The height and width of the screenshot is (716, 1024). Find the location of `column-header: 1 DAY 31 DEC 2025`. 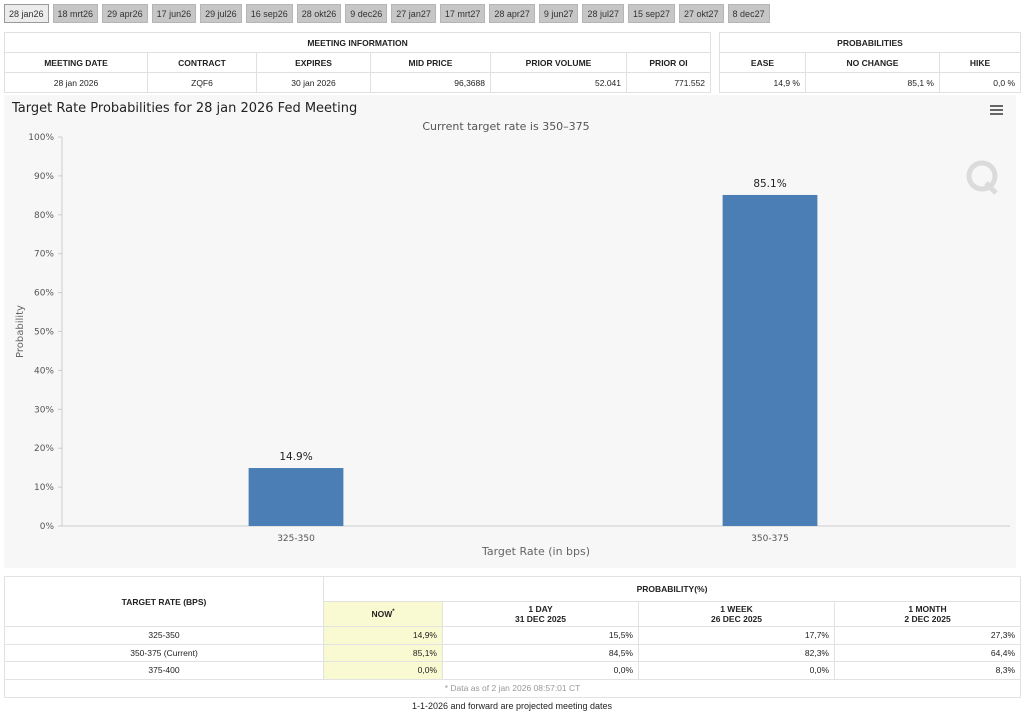

column-header: 1 DAY 31 DEC 2025 is located at coordinates (540, 614).